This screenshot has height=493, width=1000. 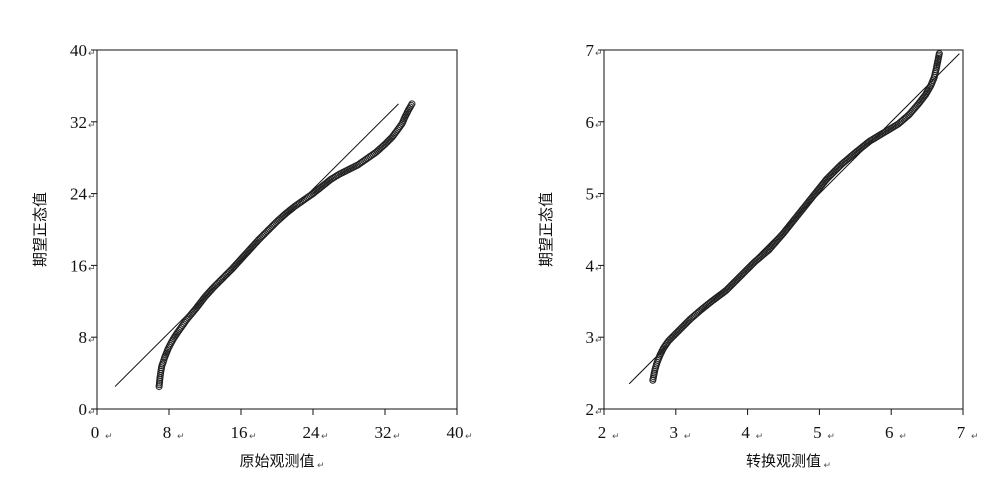 What do you see at coordinates (590, 50) in the screenshot?
I see `y-tick-label: 7` at bounding box center [590, 50].